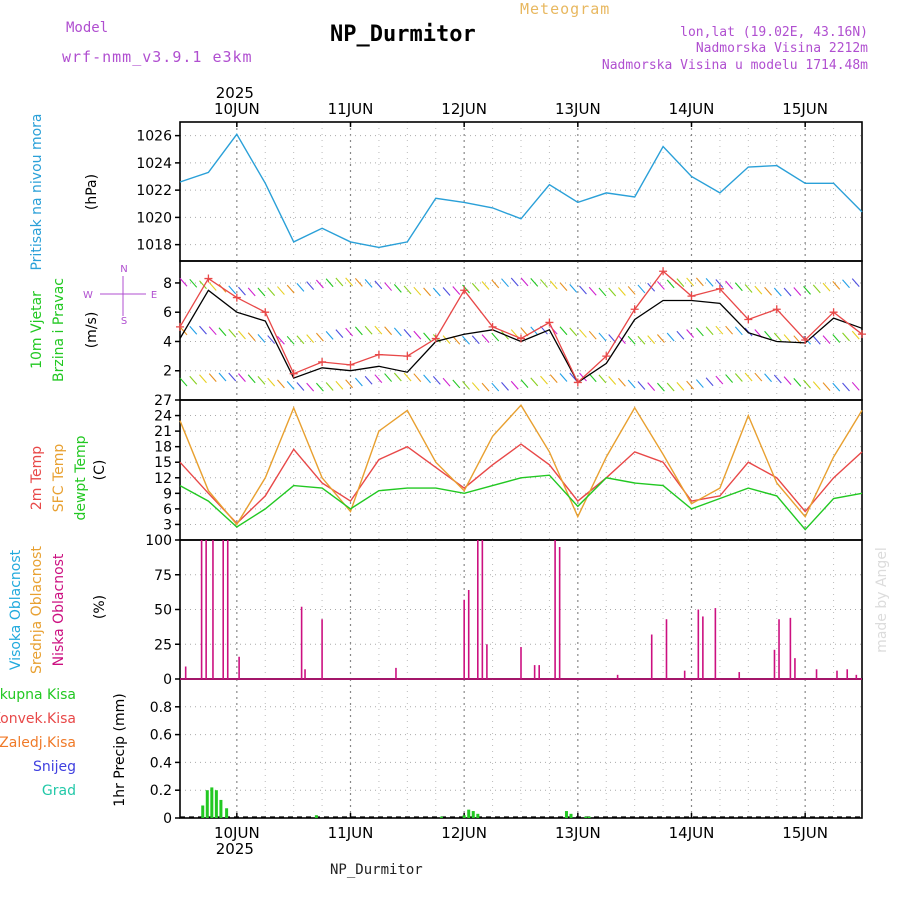 This screenshot has height=900, width=900. Describe the element at coordinates (692, 833) in the screenshot. I see `date-label-bottom: 14JUN` at that location.